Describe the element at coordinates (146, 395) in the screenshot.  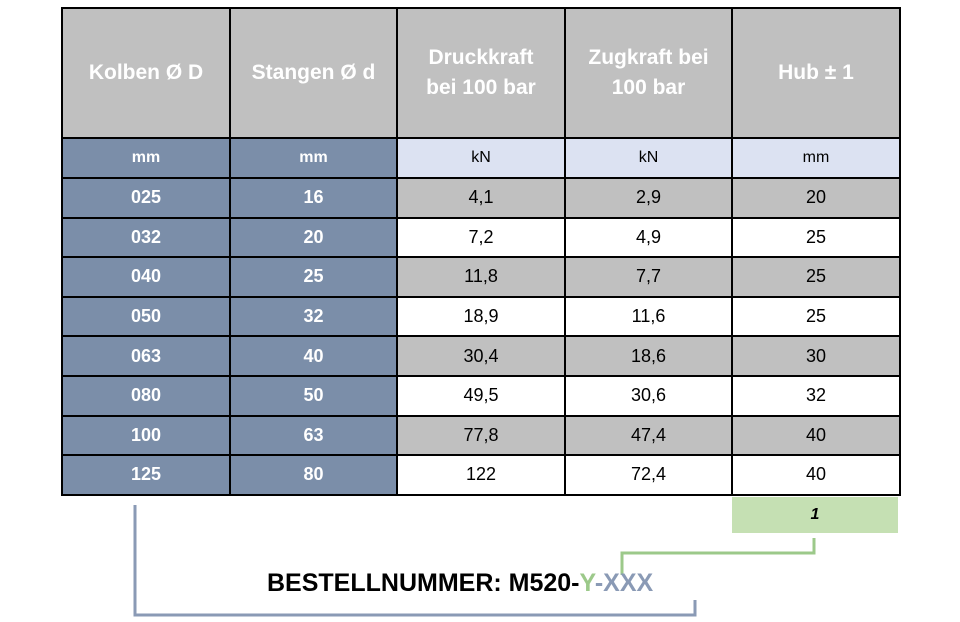
I see `table-cell: 080` at that location.